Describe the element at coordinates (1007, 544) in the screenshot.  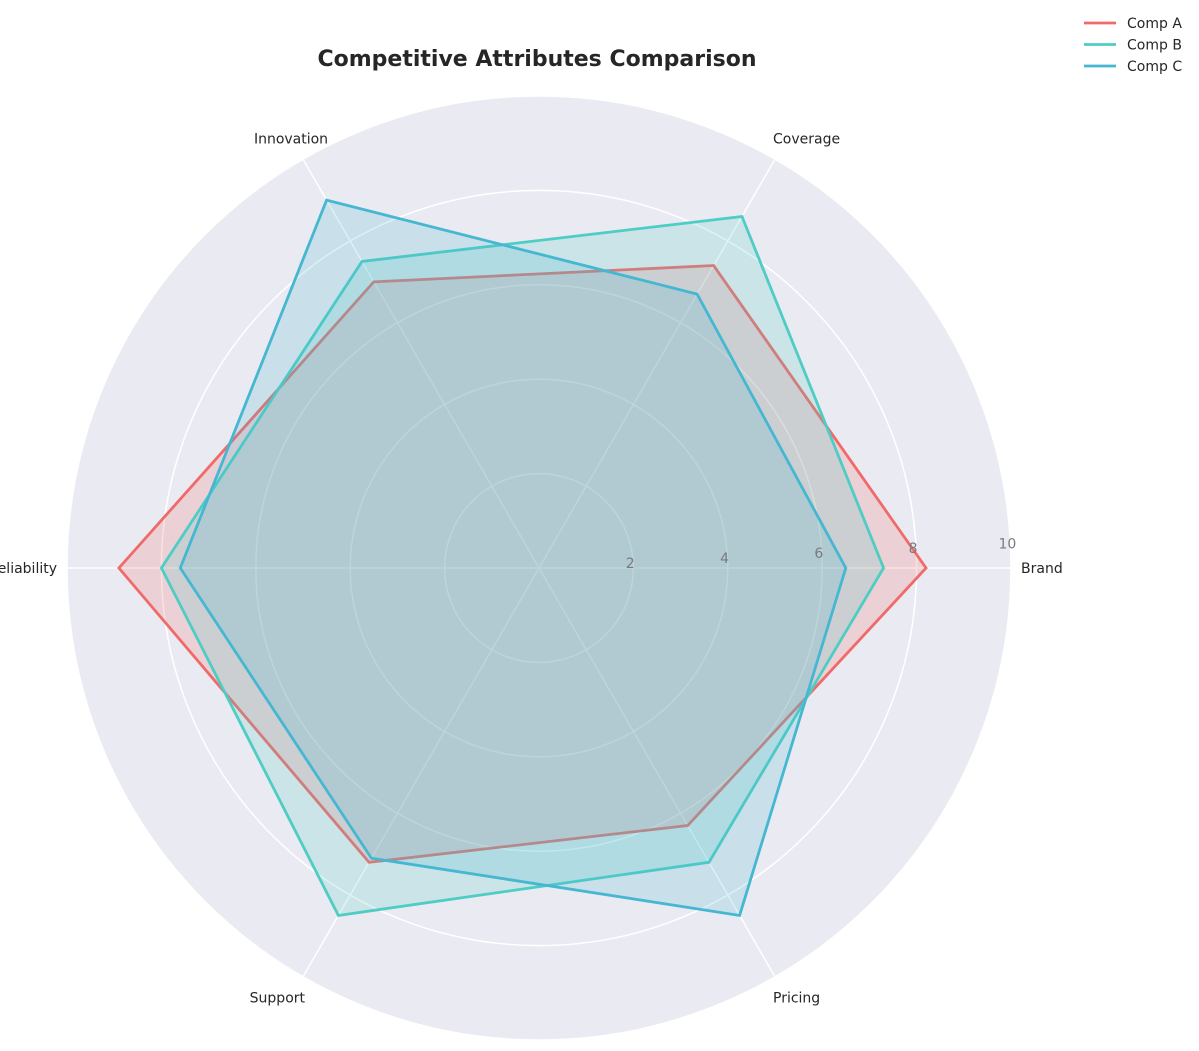
I see `r-tick-label: 10` at that location.